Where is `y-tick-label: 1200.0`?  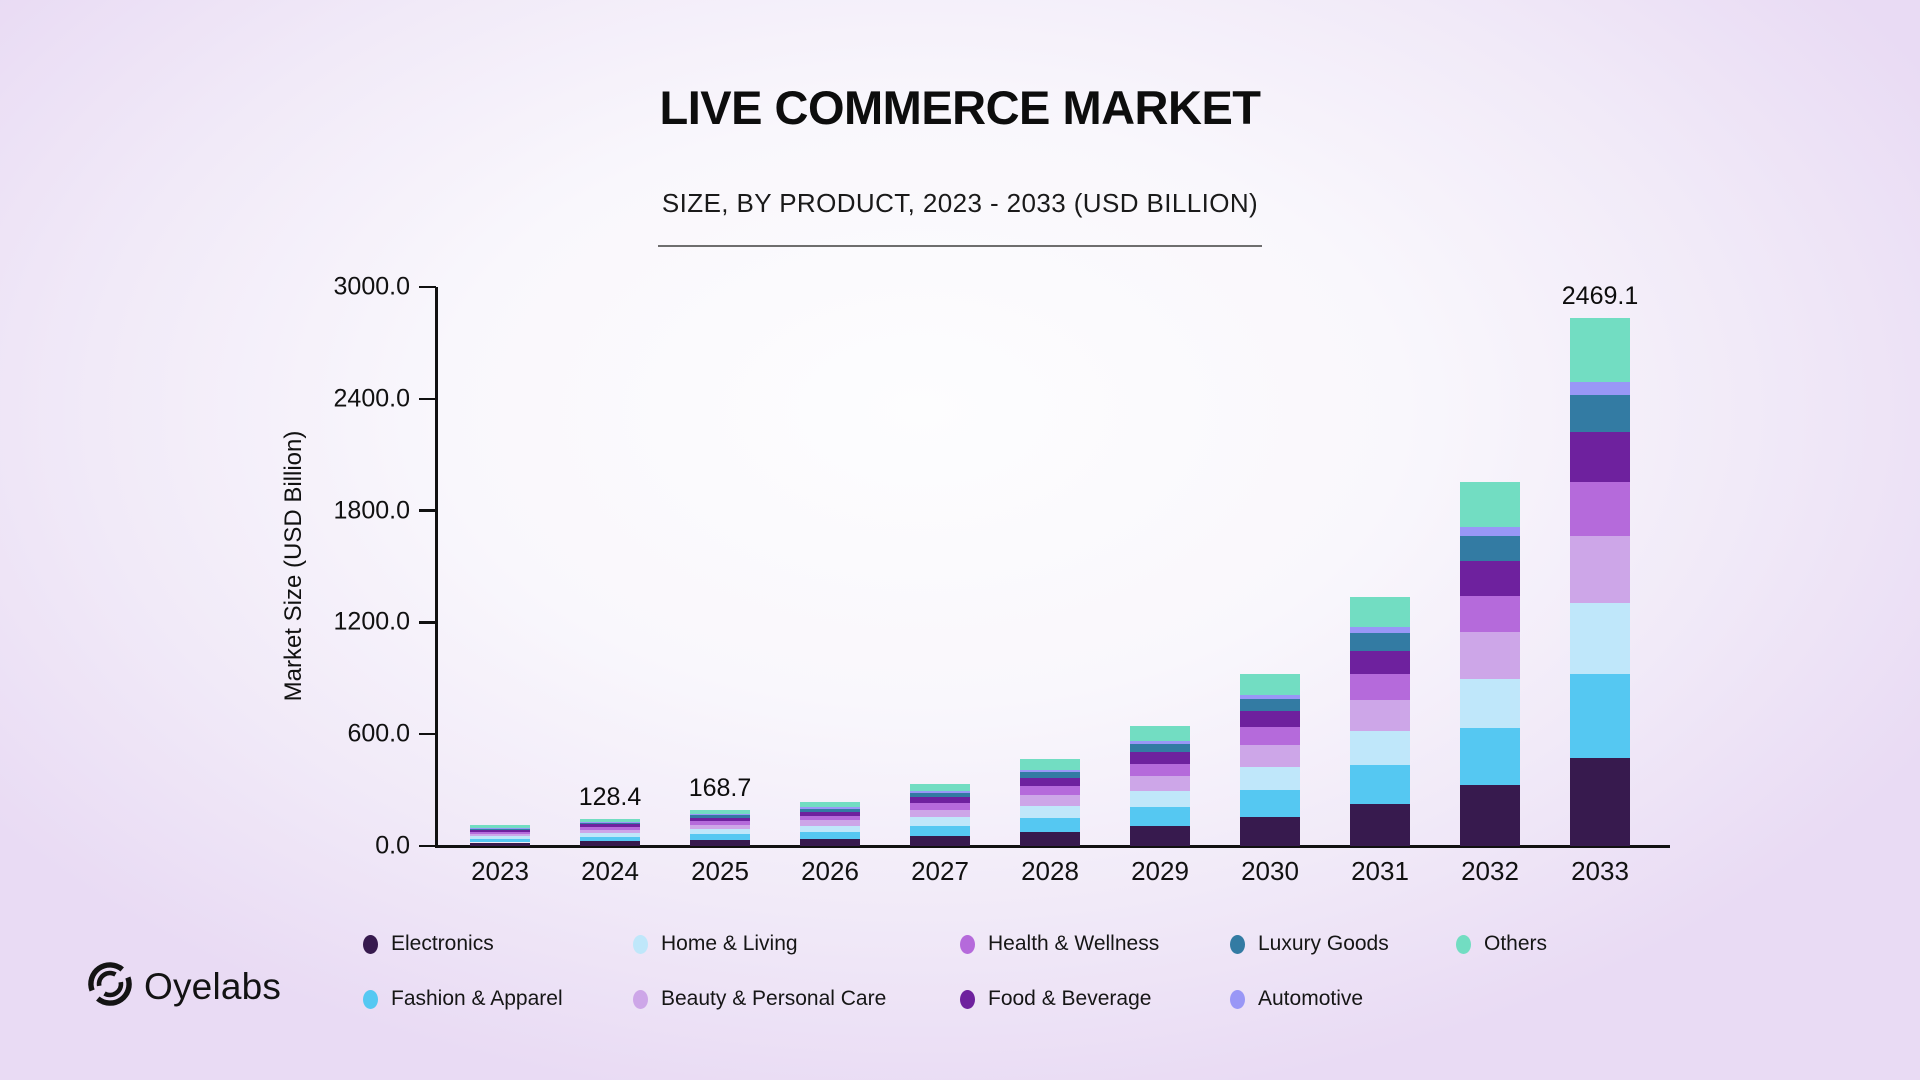 y-tick-label: 1200.0 is located at coordinates (371, 621).